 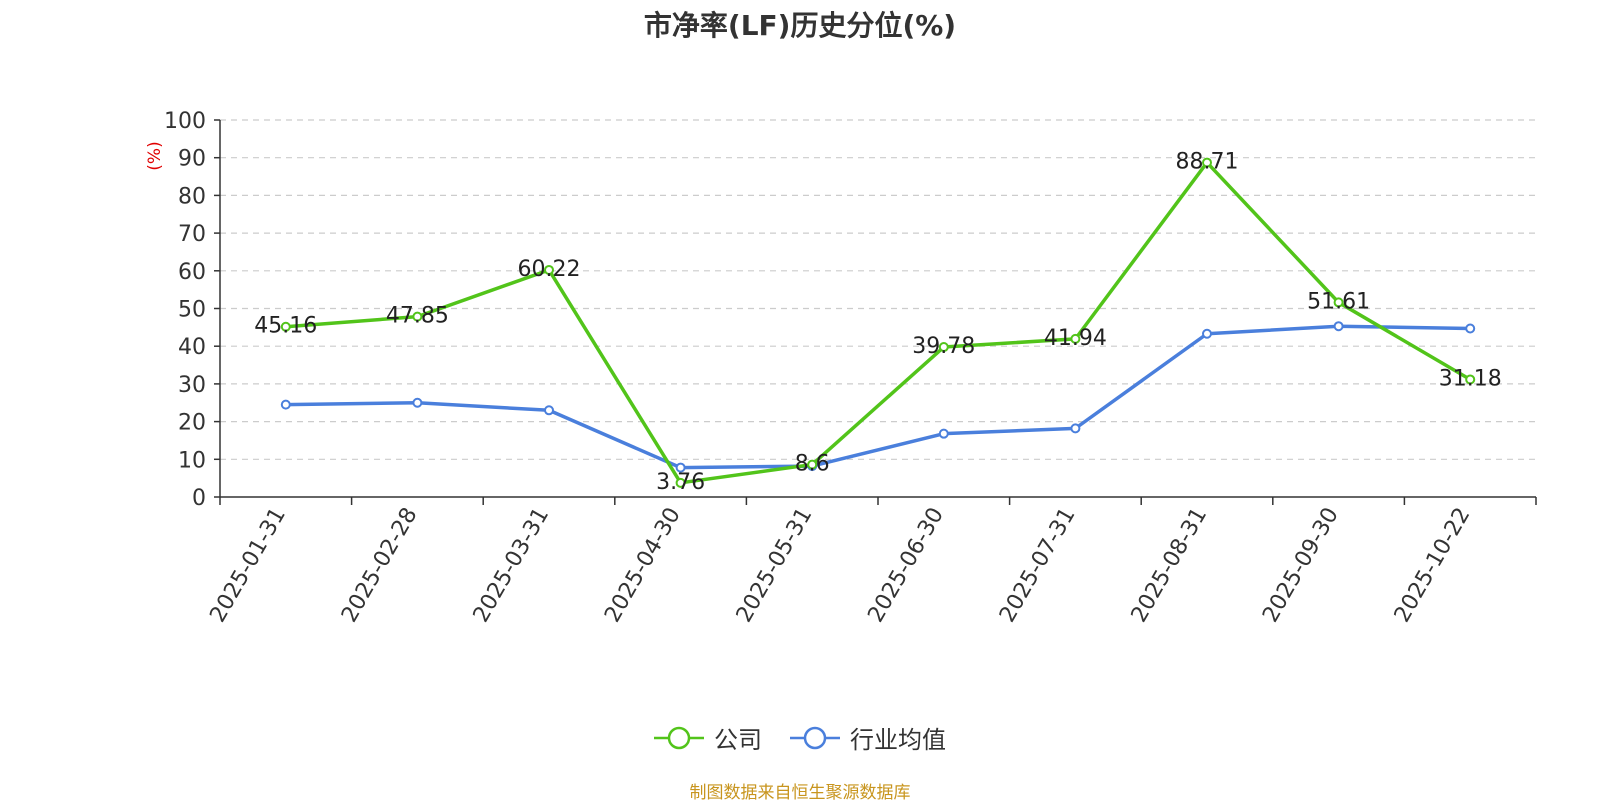 I want to click on legend-item: 行业均值, so click(x=868, y=737).